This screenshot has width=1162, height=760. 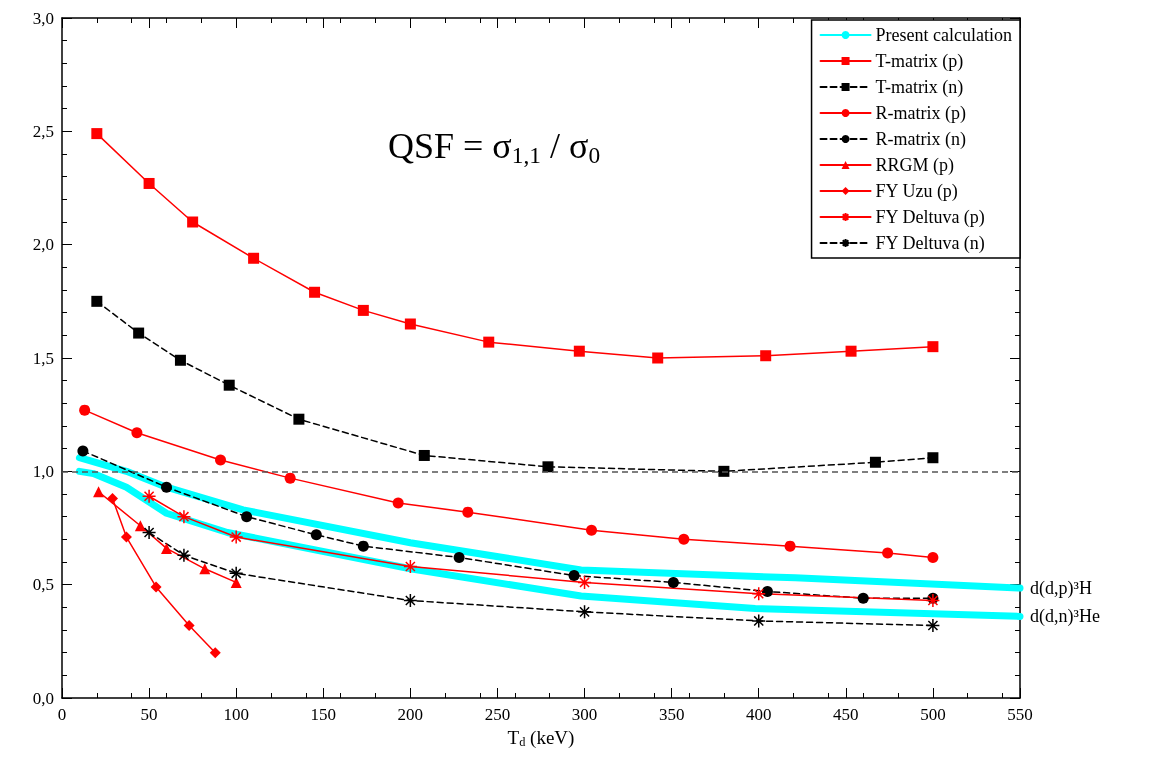 What do you see at coordinates (497, 714) in the screenshot?
I see `x-tick-label: 250` at bounding box center [497, 714].